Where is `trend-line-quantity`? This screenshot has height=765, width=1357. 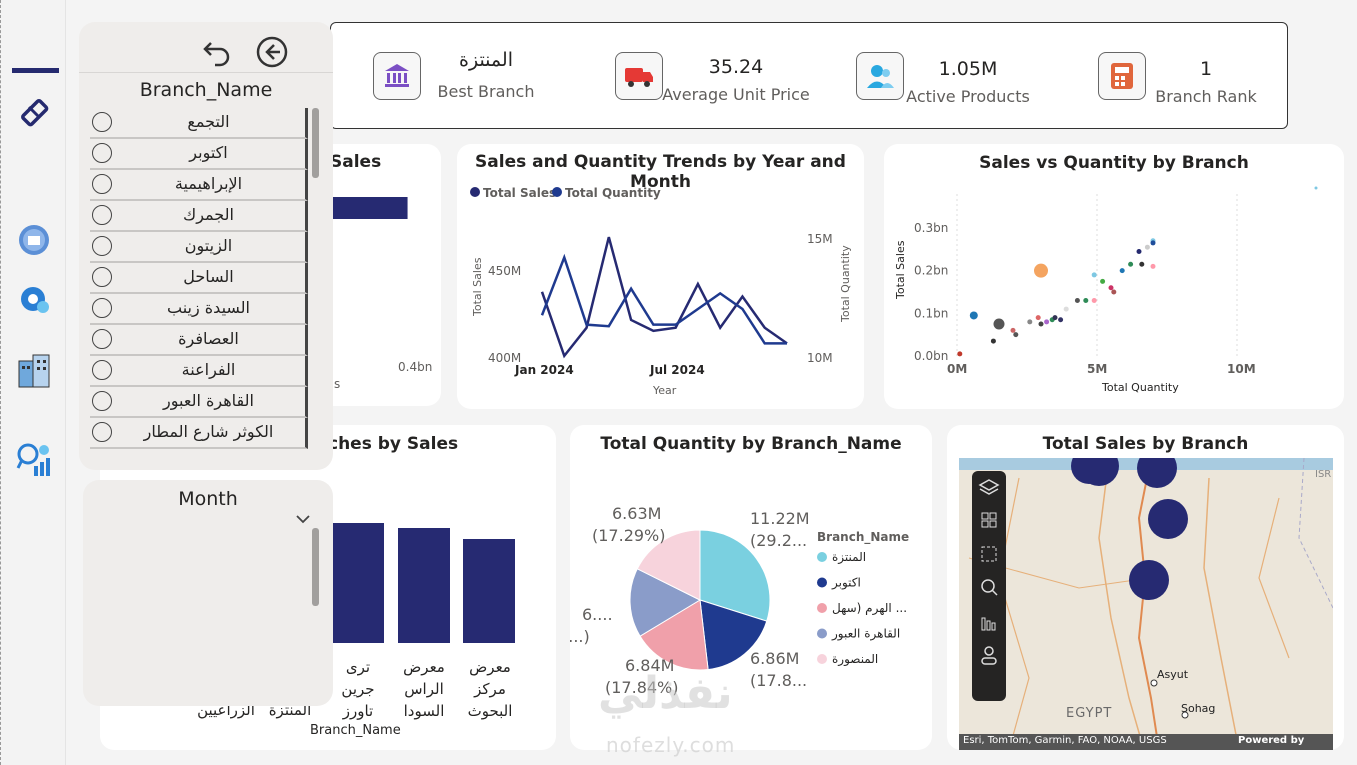 trend-line-quantity is located at coordinates (663, 299).